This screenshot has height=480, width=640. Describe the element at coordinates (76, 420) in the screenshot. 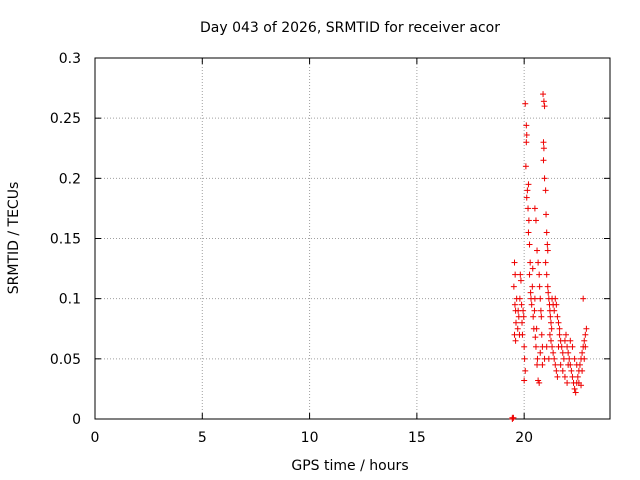

I see `y-tick-label: 0` at that location.